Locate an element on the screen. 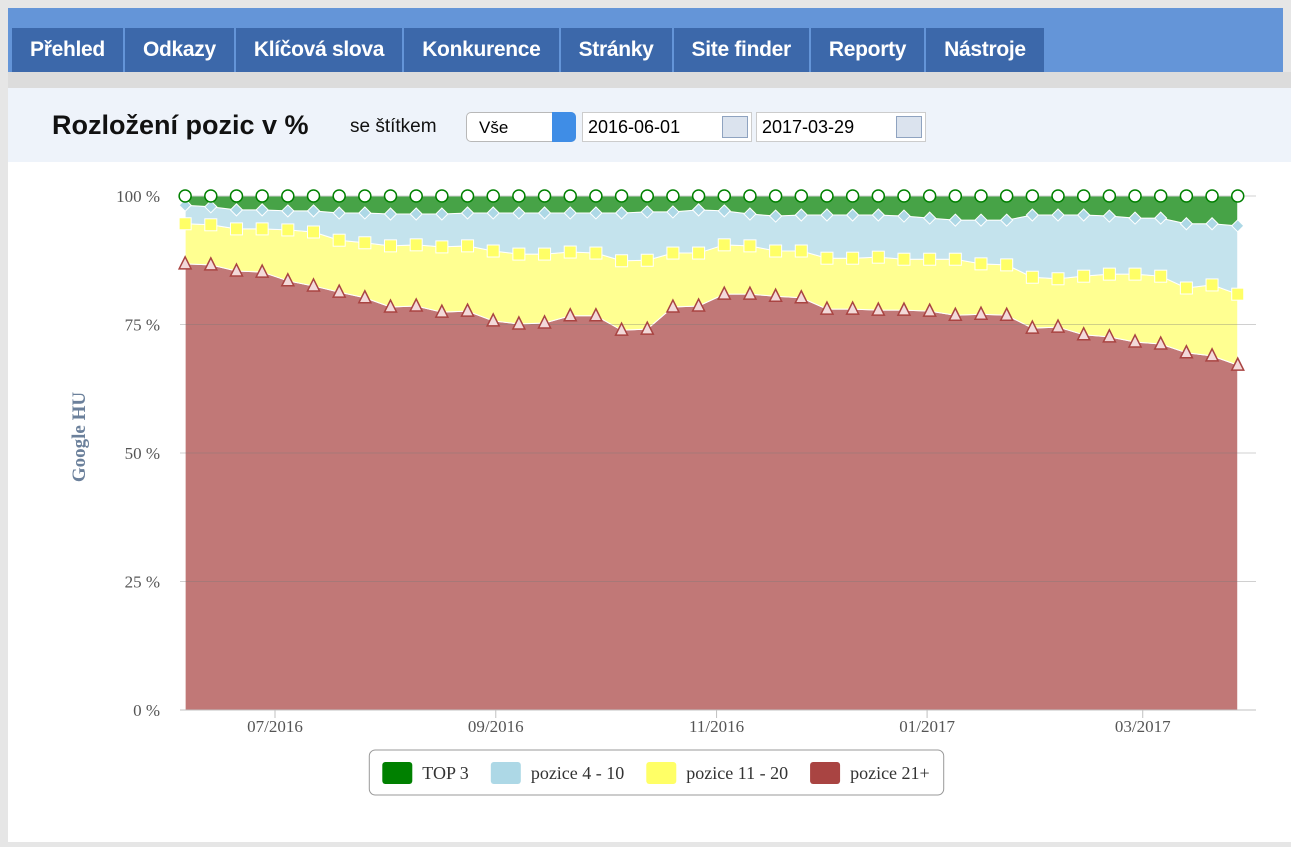 The image size is (1291, 847). date-value: 2016-06-01 is located at coordinates (634, 127).